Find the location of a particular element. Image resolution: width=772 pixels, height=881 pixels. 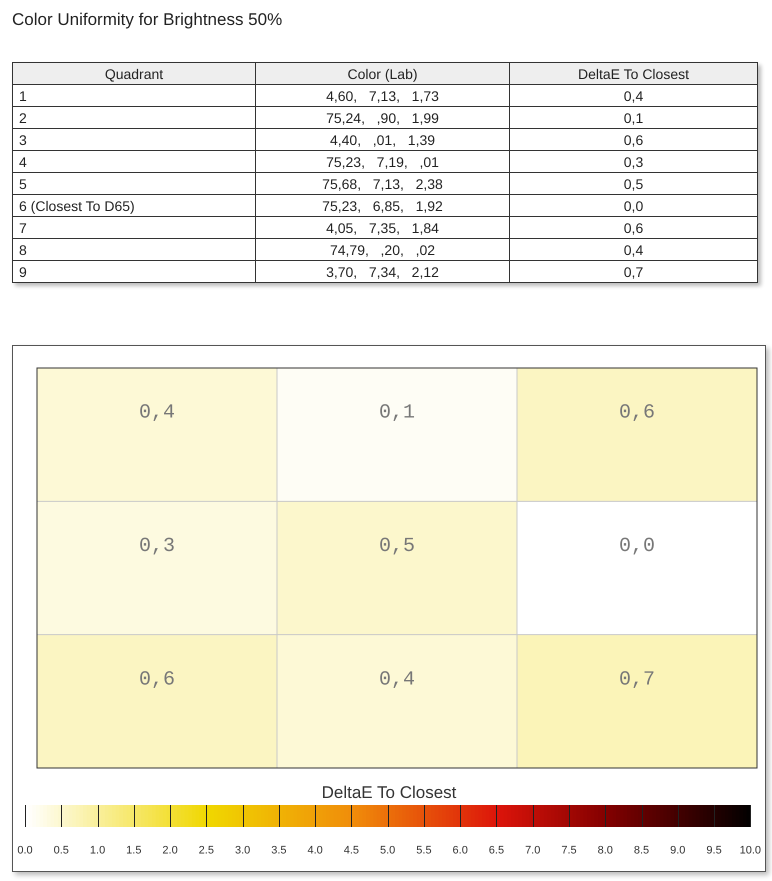

text: Color Uniformity for Brightness 50% is located at coordinates (147, 20).